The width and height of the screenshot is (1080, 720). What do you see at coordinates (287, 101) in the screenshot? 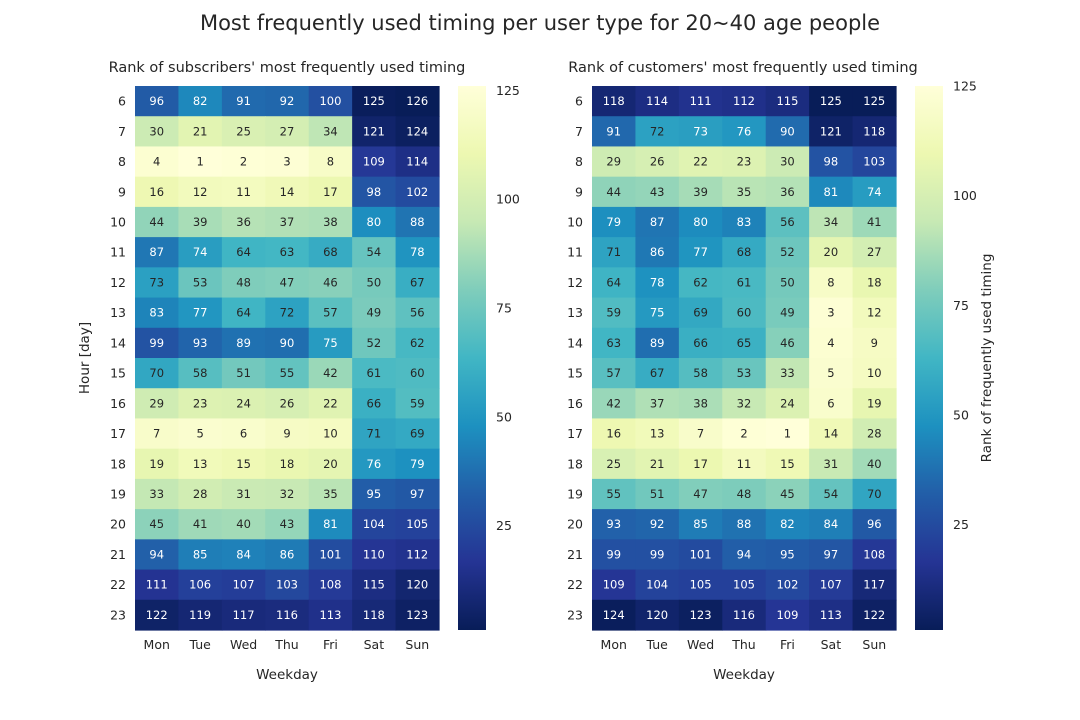
I see `cell-value-label: 92` at bounding box center [287, 101].